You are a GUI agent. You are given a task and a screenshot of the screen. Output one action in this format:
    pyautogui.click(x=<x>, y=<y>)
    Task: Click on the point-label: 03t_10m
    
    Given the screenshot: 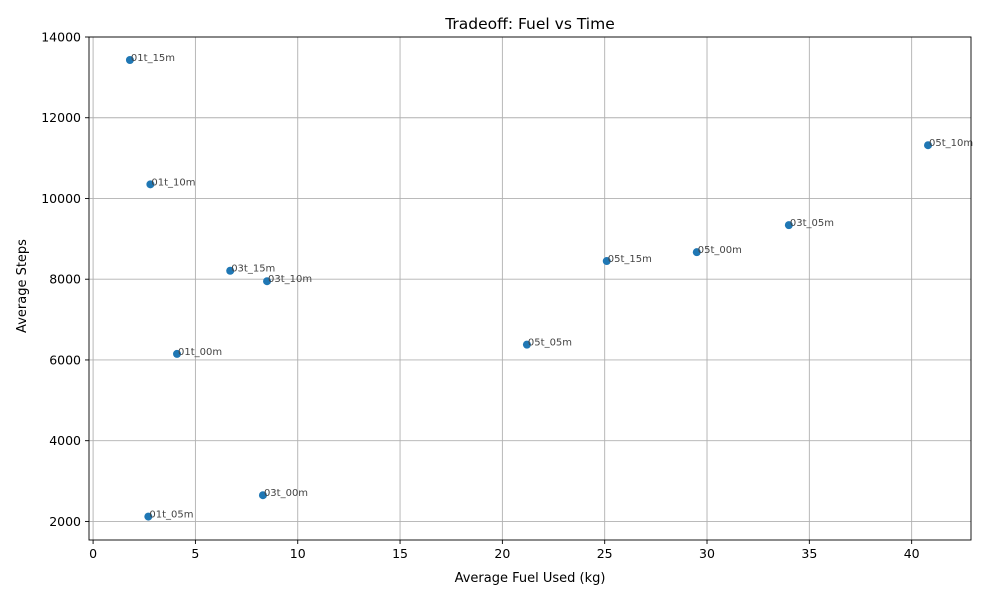 What is the action you would take?
    pyautogui.click(x=290, y=279)
    